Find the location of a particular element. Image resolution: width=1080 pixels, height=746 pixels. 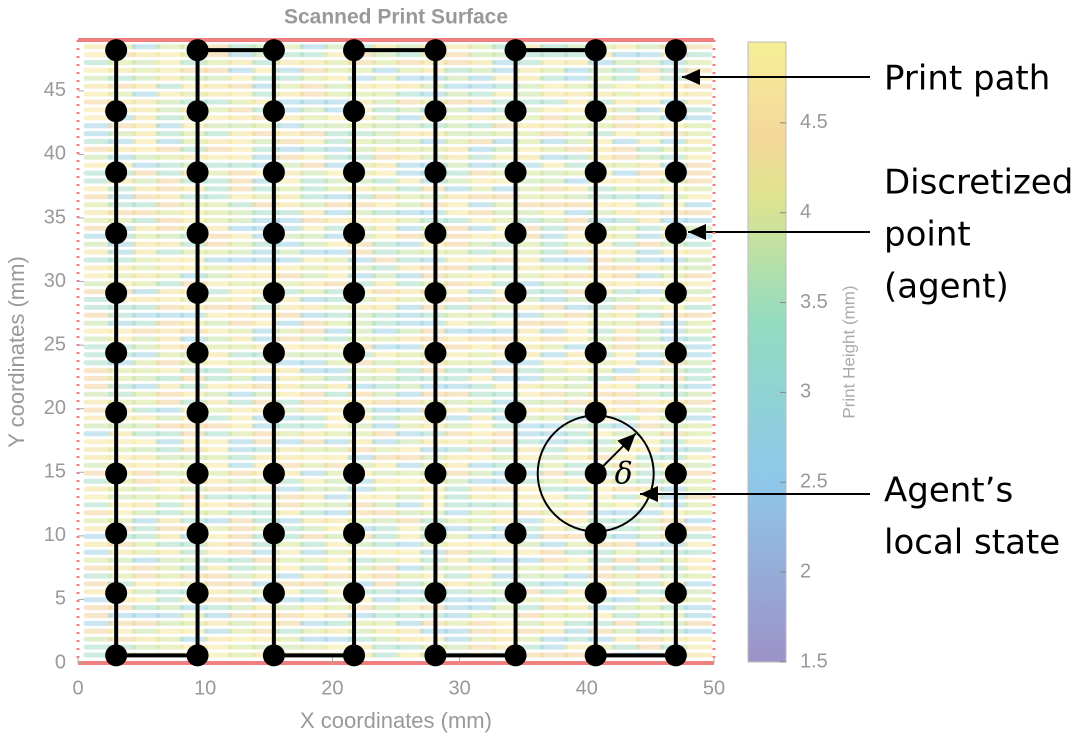

annotation: local state is located at coordinates (972, 543).